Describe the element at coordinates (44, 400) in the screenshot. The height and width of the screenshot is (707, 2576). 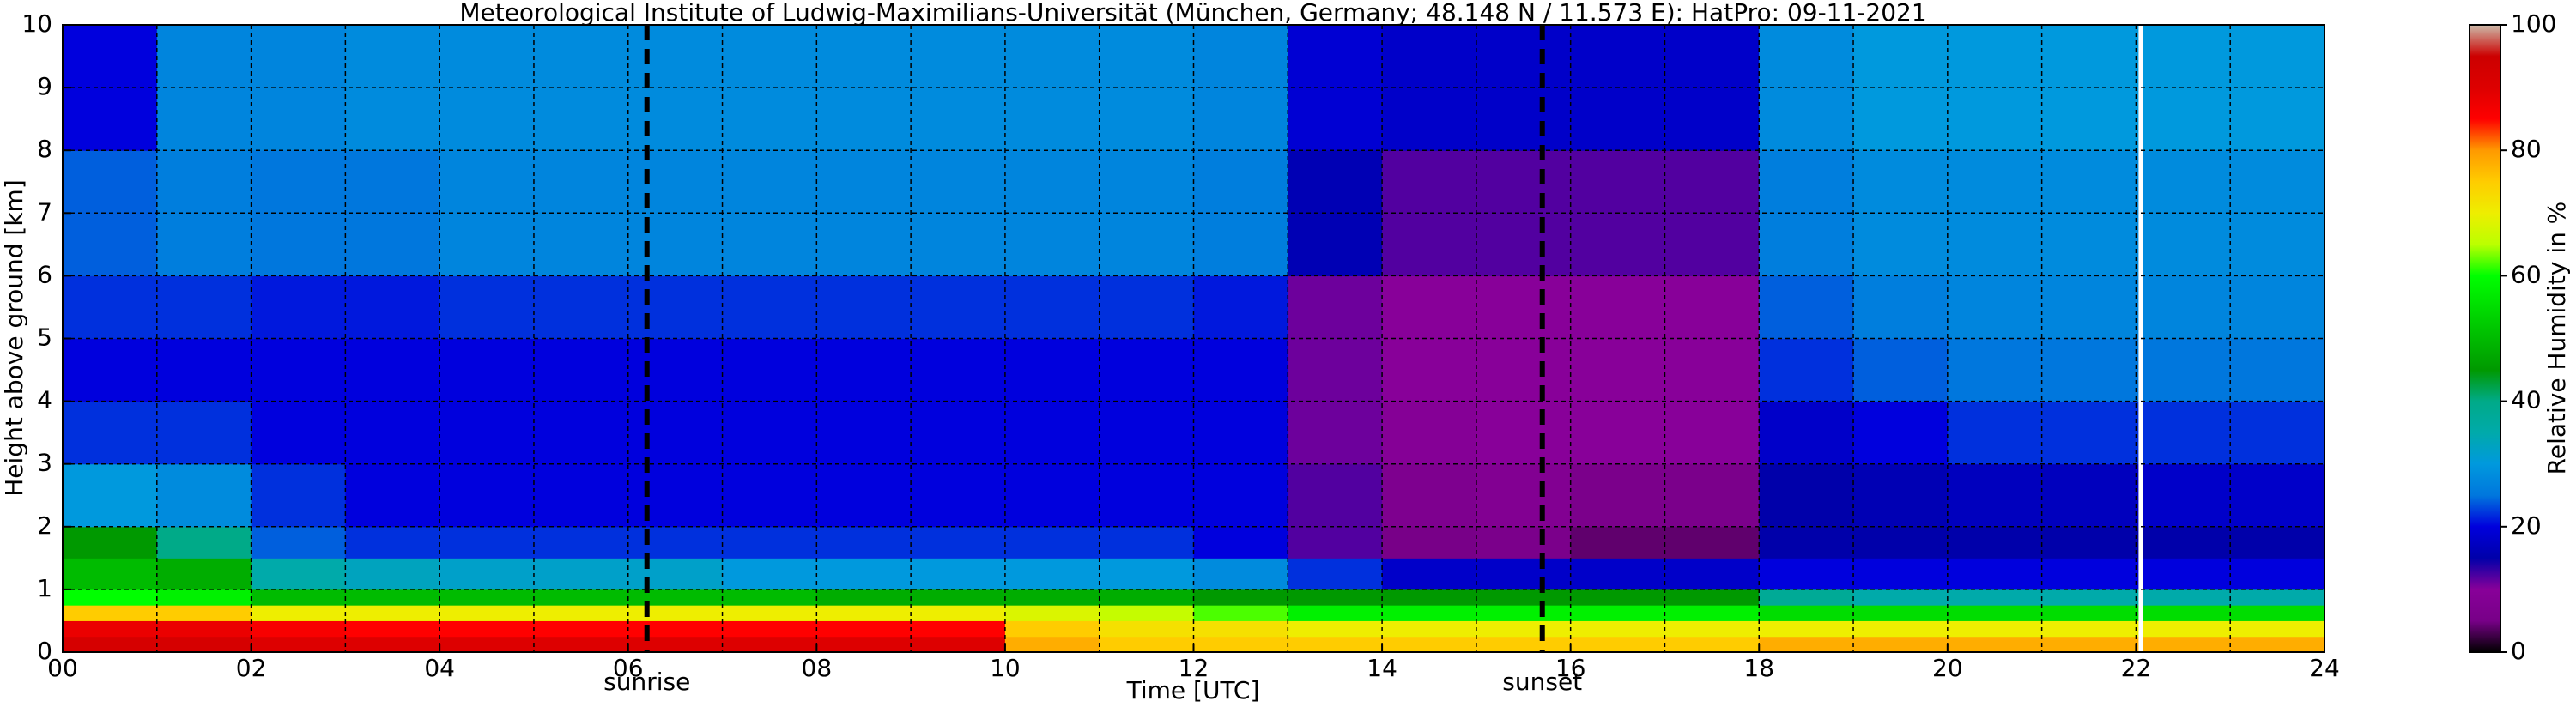
I see `y-tick-label: 4` at that location.